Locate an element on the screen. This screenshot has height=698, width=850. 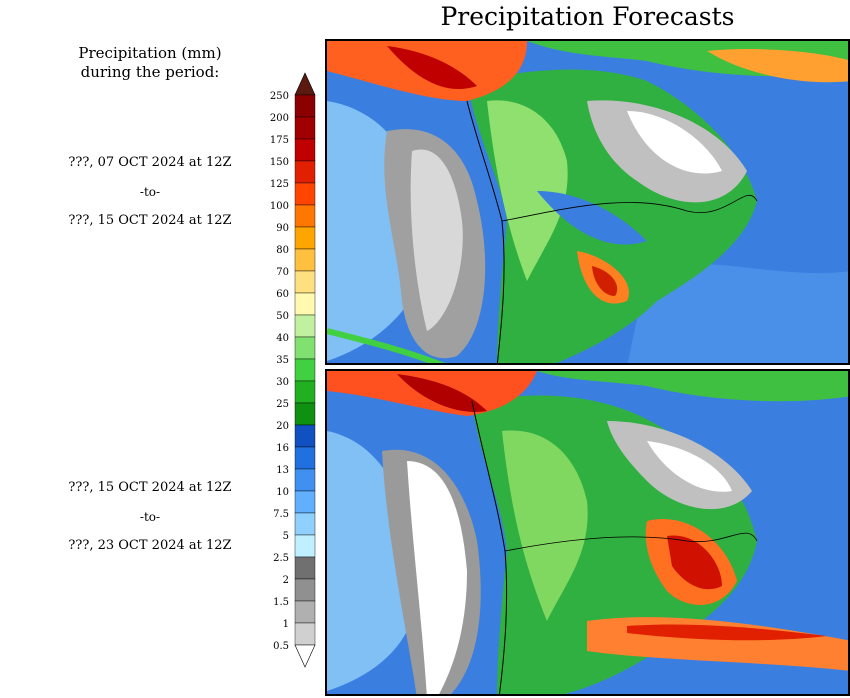
colorbar-tick-label: 90 is located at coordinates (282, 228).